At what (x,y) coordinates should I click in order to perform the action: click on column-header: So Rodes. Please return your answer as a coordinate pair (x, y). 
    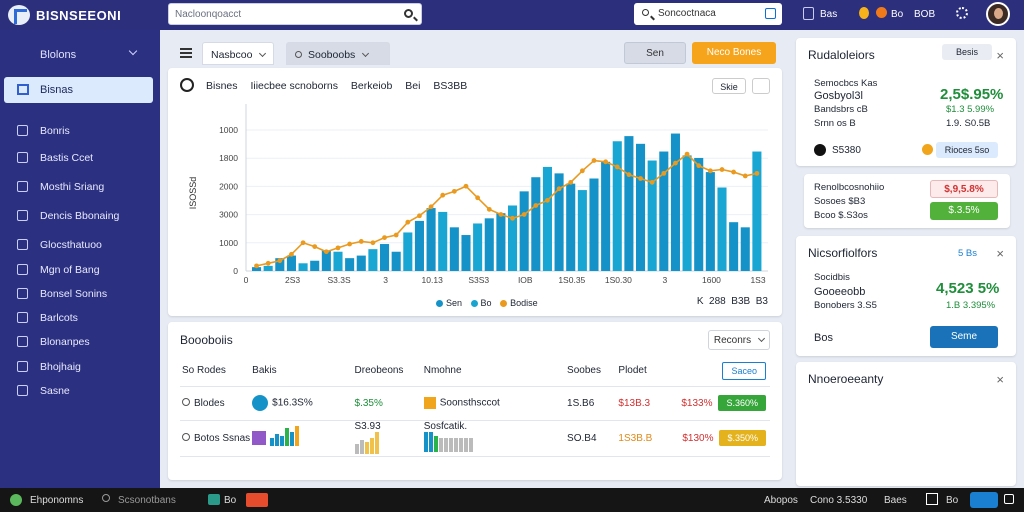
    Looking at the image, I should click on (215, 371).